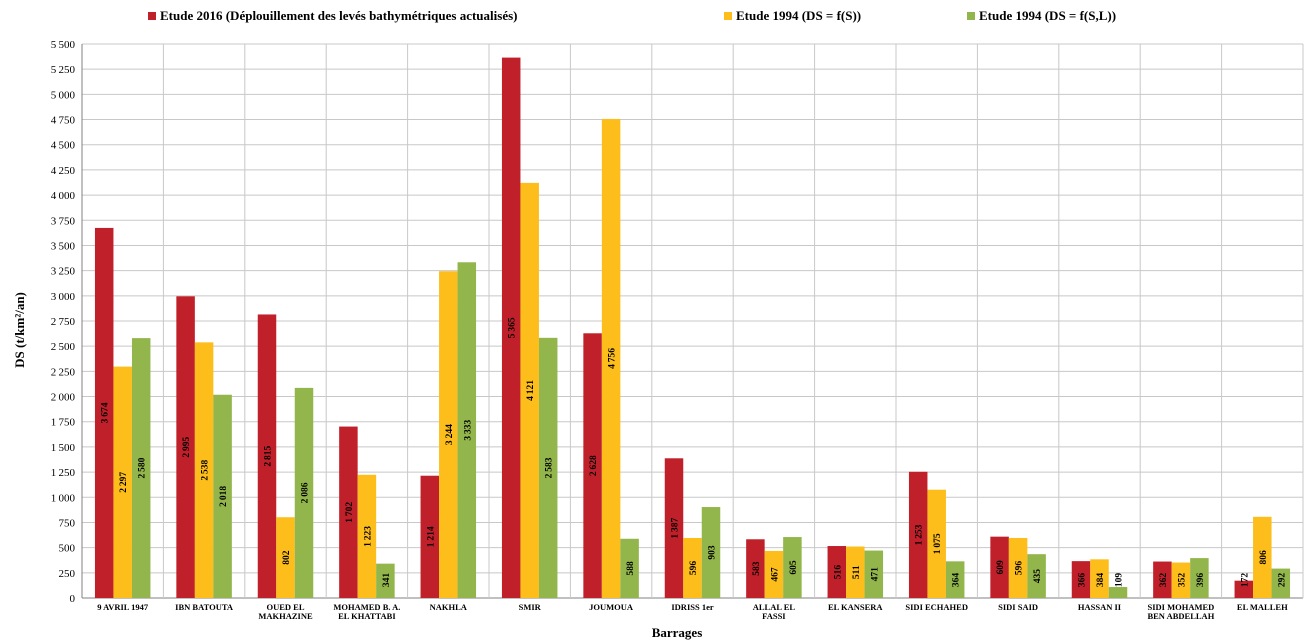 The height and width of the screenshot is (642, 1307). Describe the element at coordinates (204, 607) in the screenshot. I see `x-category-label: IBN BATOUTA` at that location.